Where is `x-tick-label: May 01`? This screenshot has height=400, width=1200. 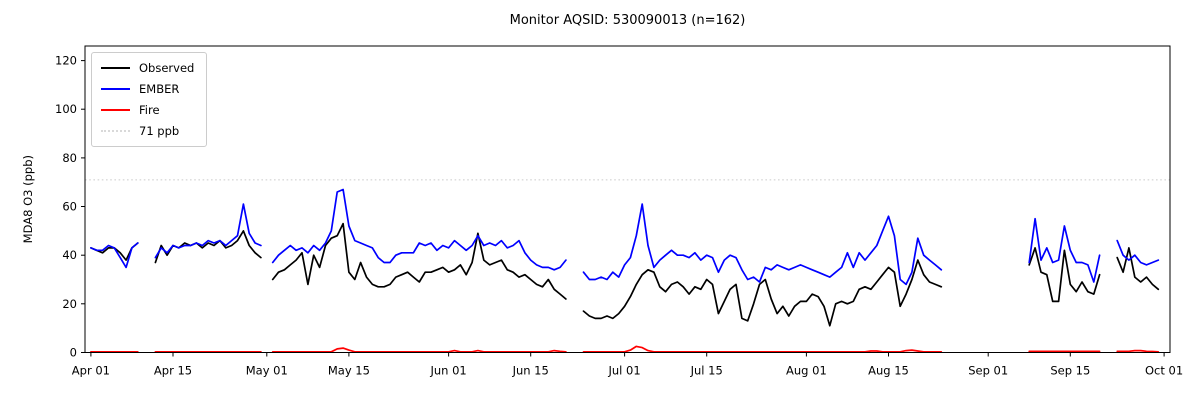
x-tick-label: May 01 is located at coordinates (267, 371).